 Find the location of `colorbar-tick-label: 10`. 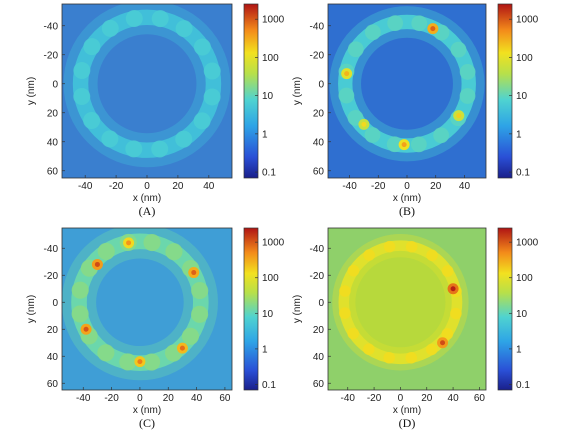

colorbar-tick-label: 10 is located at coordinates (522, 96).